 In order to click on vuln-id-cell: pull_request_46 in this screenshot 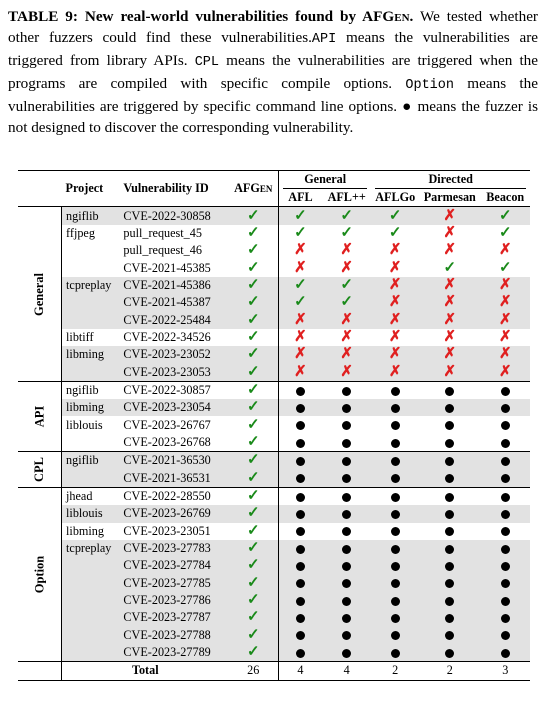, I will do `click(162, 250)`.